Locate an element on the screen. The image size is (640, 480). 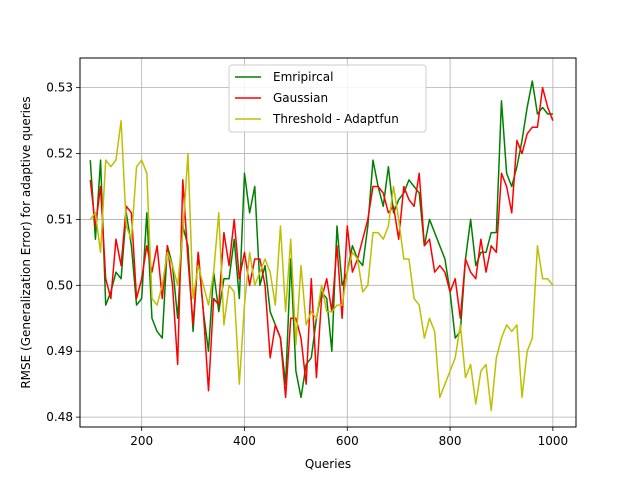
legend-label-2: Gaussian is located at coordinates (300, 98).